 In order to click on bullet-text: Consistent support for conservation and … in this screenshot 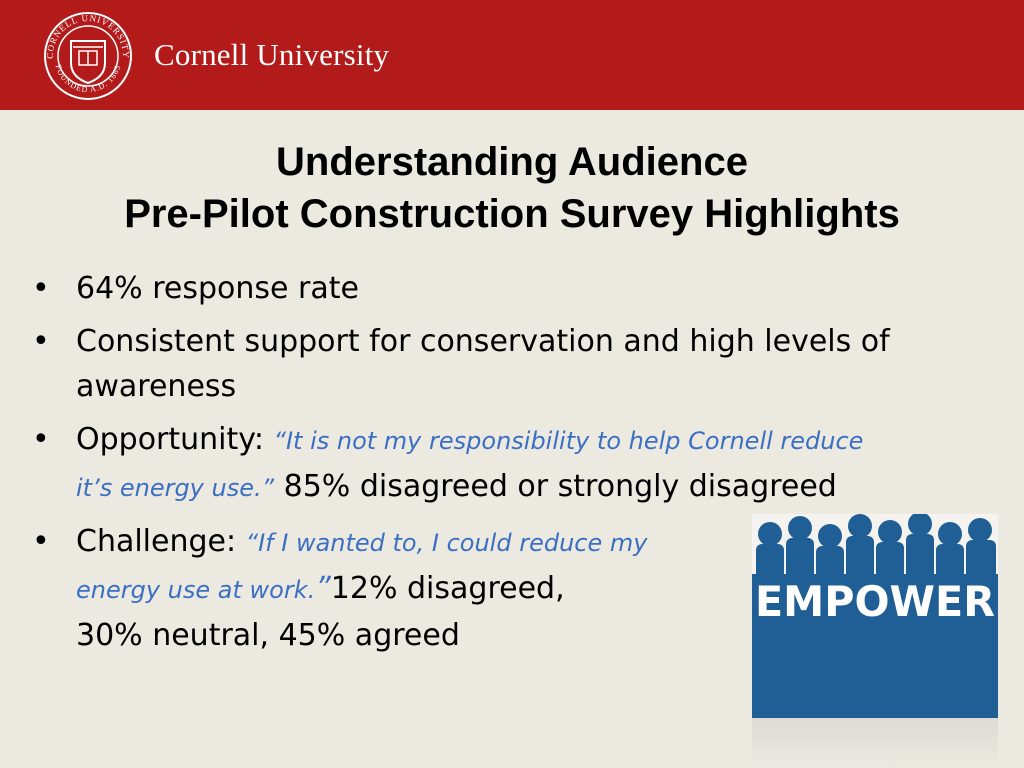, I will do `click(483, 364)`.